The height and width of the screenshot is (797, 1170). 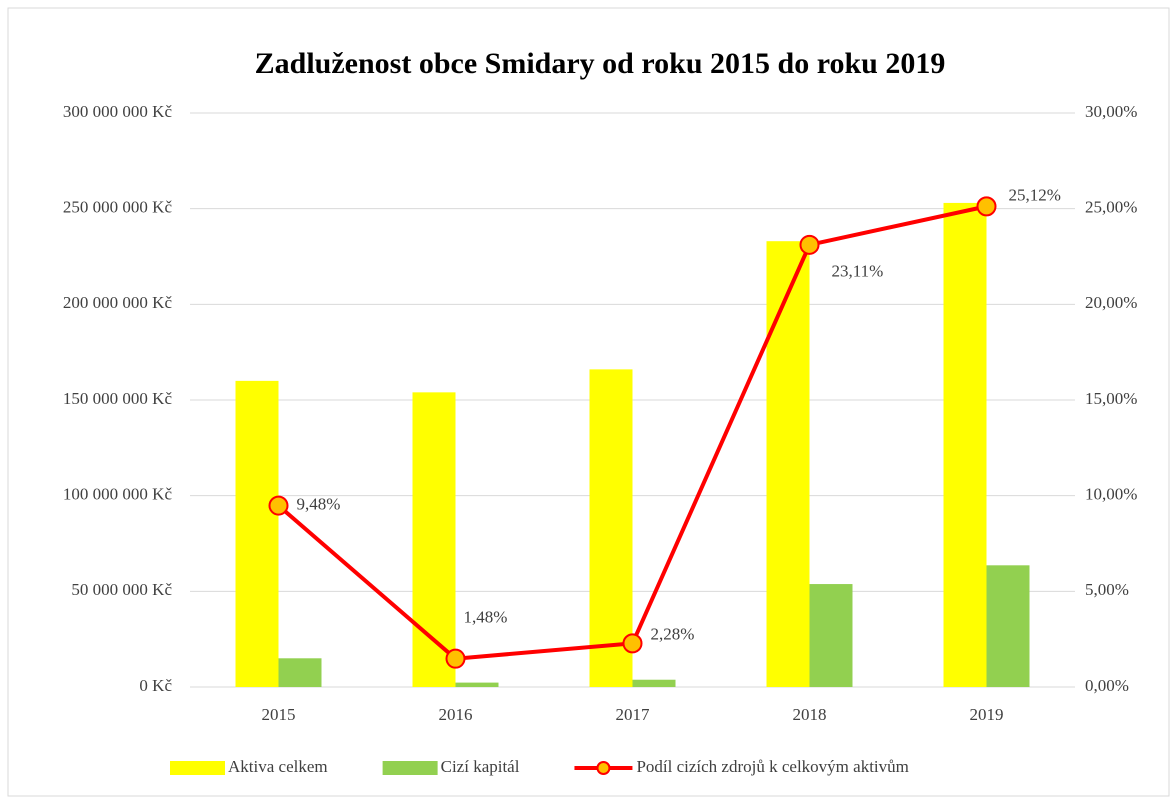 I want to click on x-tick-label: 2017, so click(x=633, y=714).